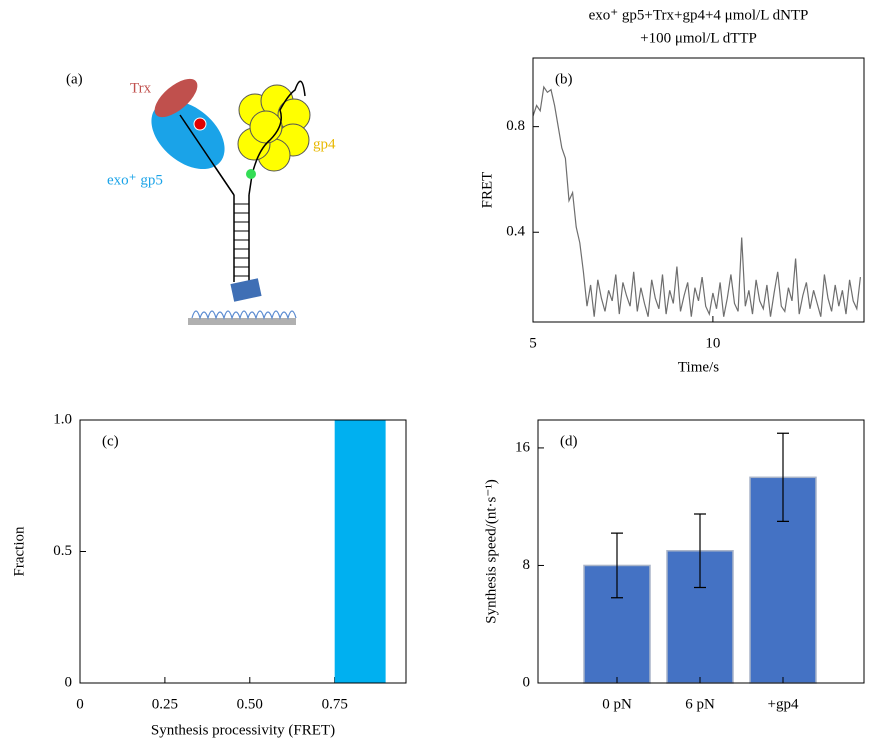 The height and width of the screenshot is (743, 879). I want to click on protein-label: exo⁺ gp5, so click(135, 180).